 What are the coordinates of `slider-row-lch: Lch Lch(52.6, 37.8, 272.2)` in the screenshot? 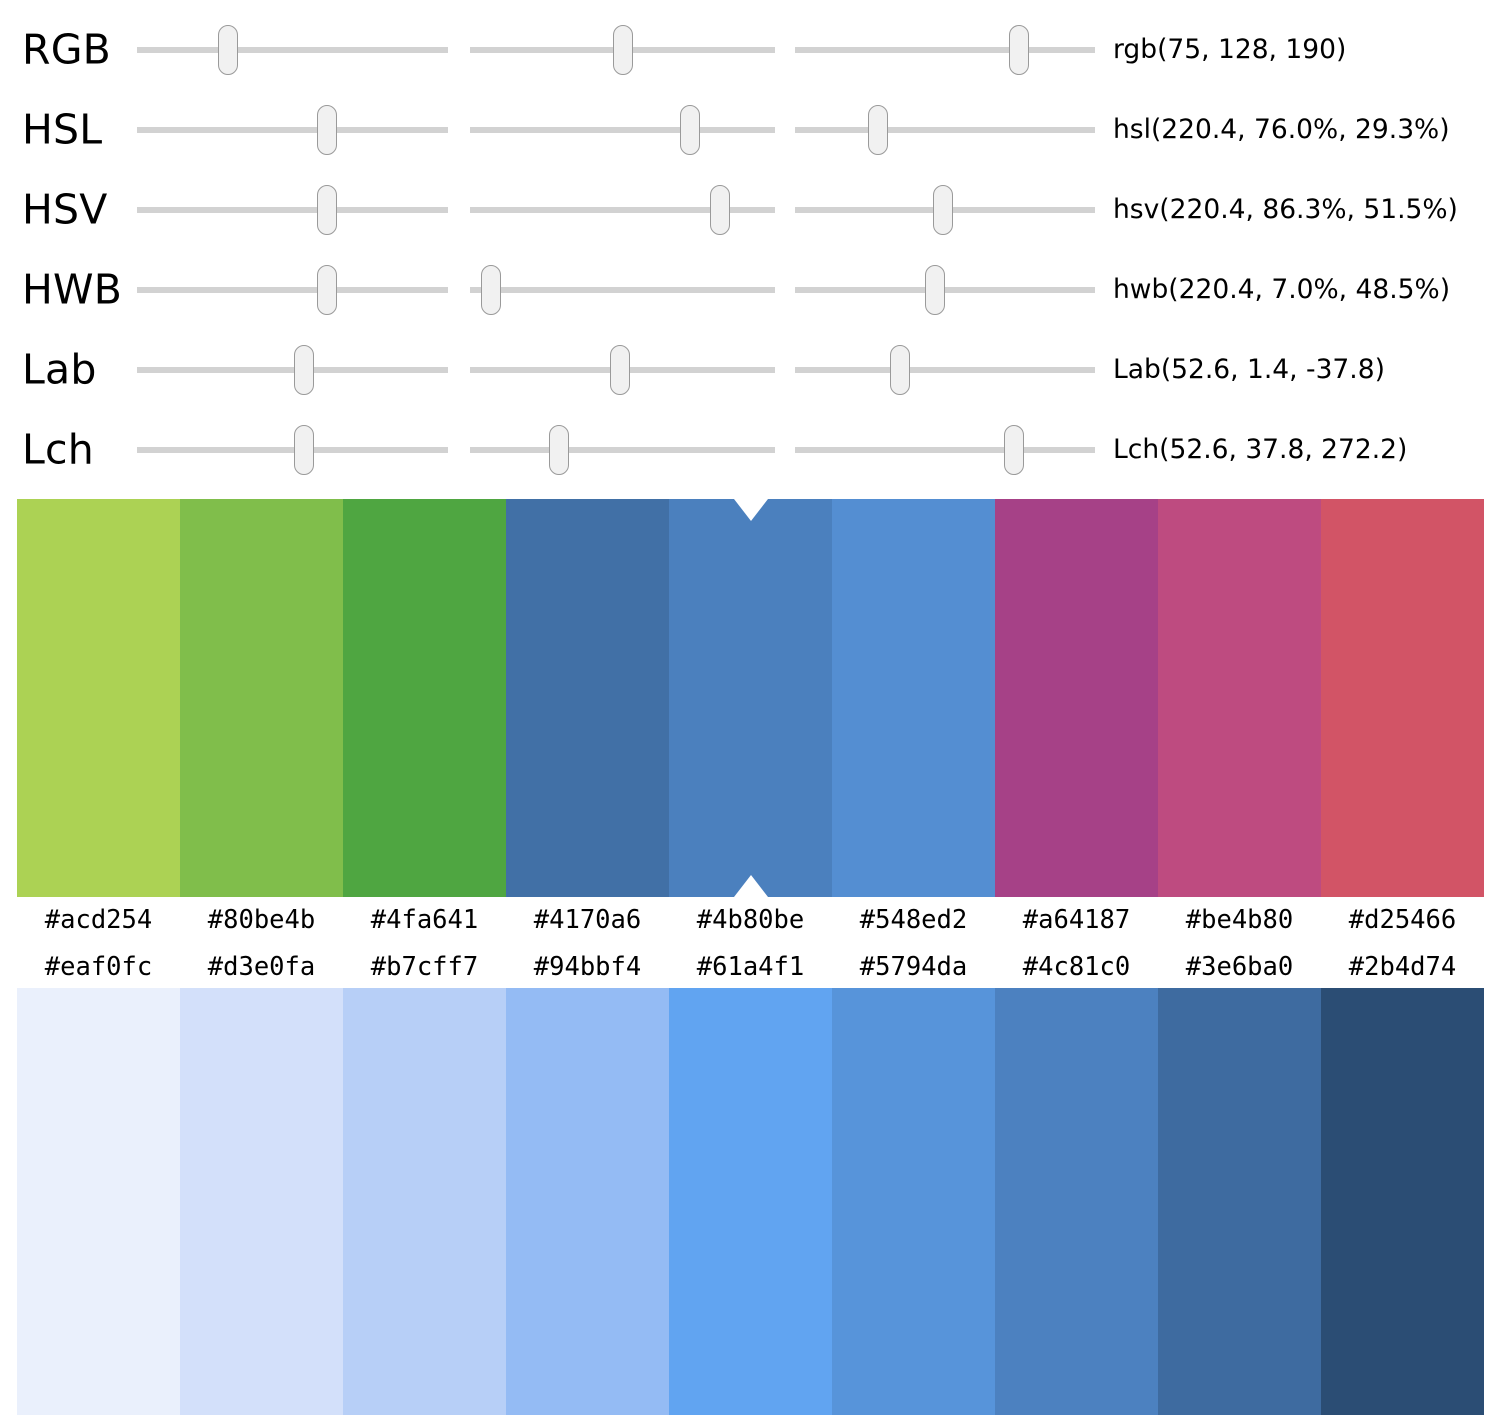 It's located at (750, 450).